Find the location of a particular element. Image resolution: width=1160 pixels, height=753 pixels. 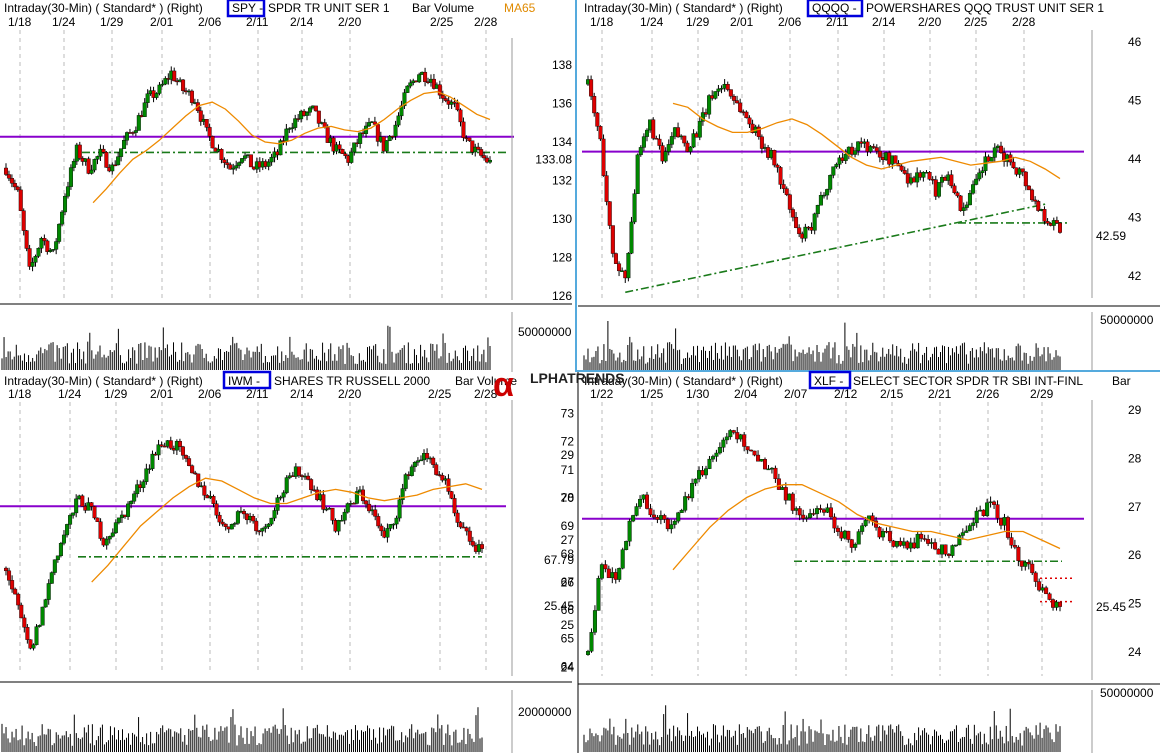

price-tick-label: 128 is located at coordinates (562, 258).